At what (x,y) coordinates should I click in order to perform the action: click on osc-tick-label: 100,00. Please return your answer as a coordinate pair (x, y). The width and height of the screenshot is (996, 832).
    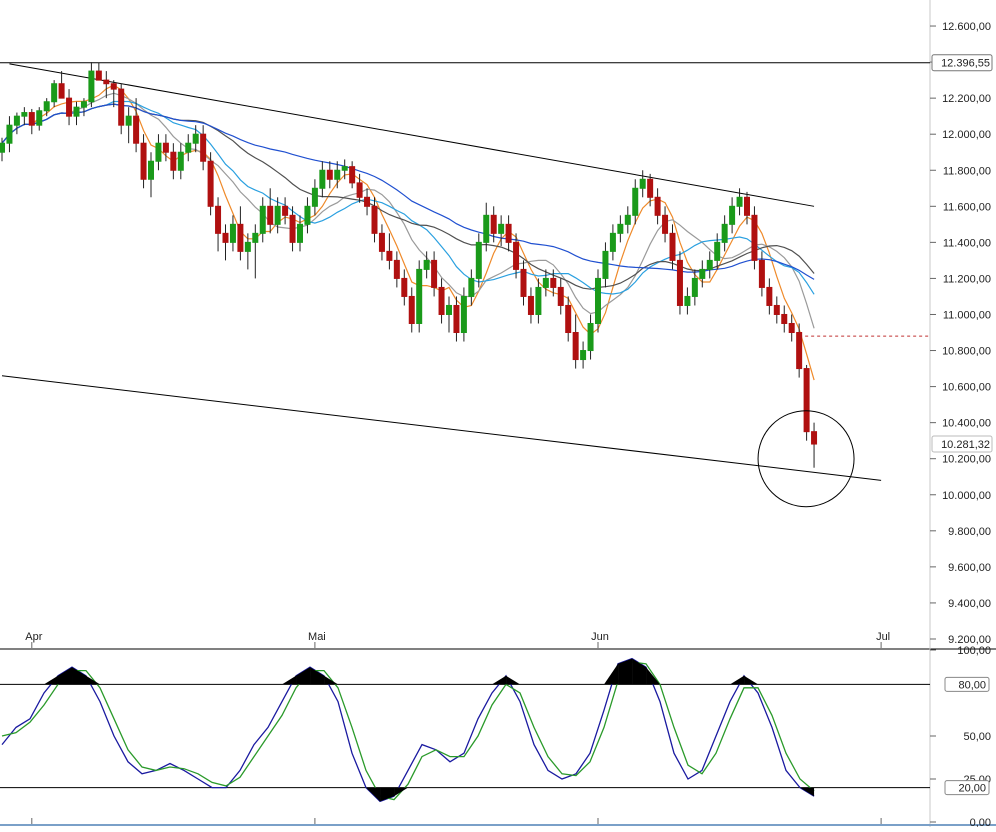
    Looking at the image, I should click on (974, 651).